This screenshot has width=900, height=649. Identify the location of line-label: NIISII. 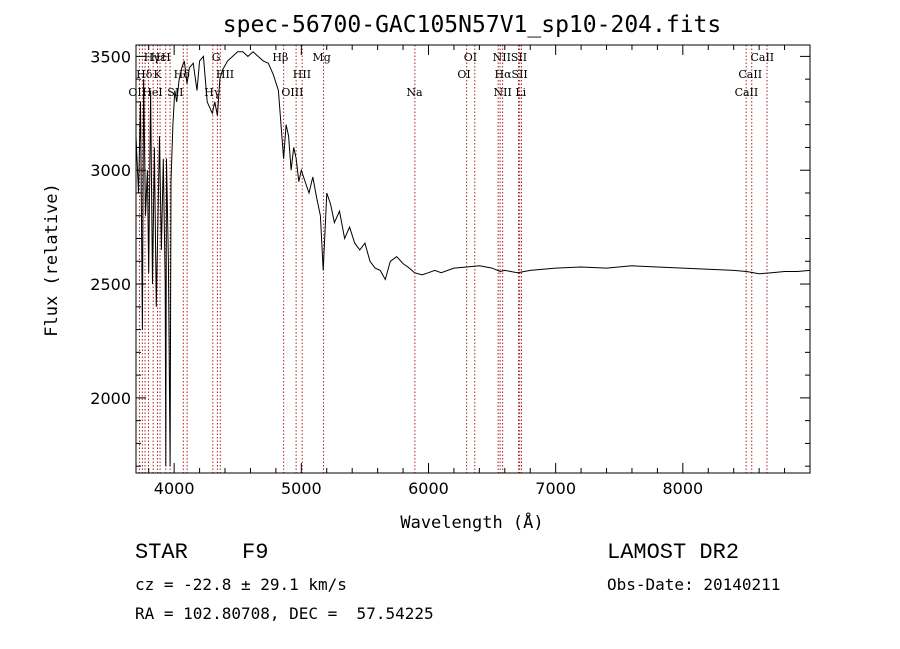
(510, 57).